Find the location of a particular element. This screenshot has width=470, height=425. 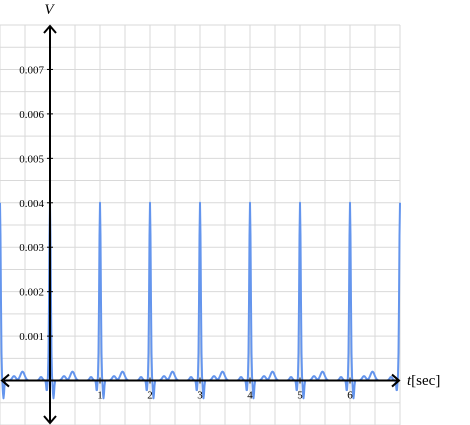

y-tick-label: 0.006 is located at coordinates (31, 115).